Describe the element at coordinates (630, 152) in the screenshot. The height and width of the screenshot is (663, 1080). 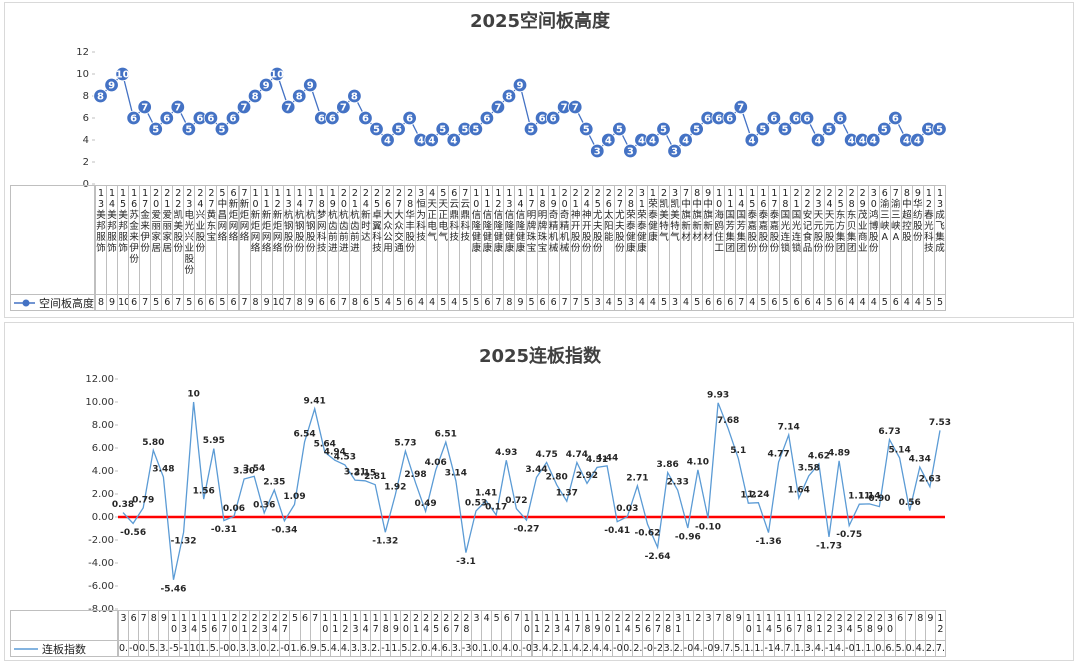
I see `data-label: 3` at that location.